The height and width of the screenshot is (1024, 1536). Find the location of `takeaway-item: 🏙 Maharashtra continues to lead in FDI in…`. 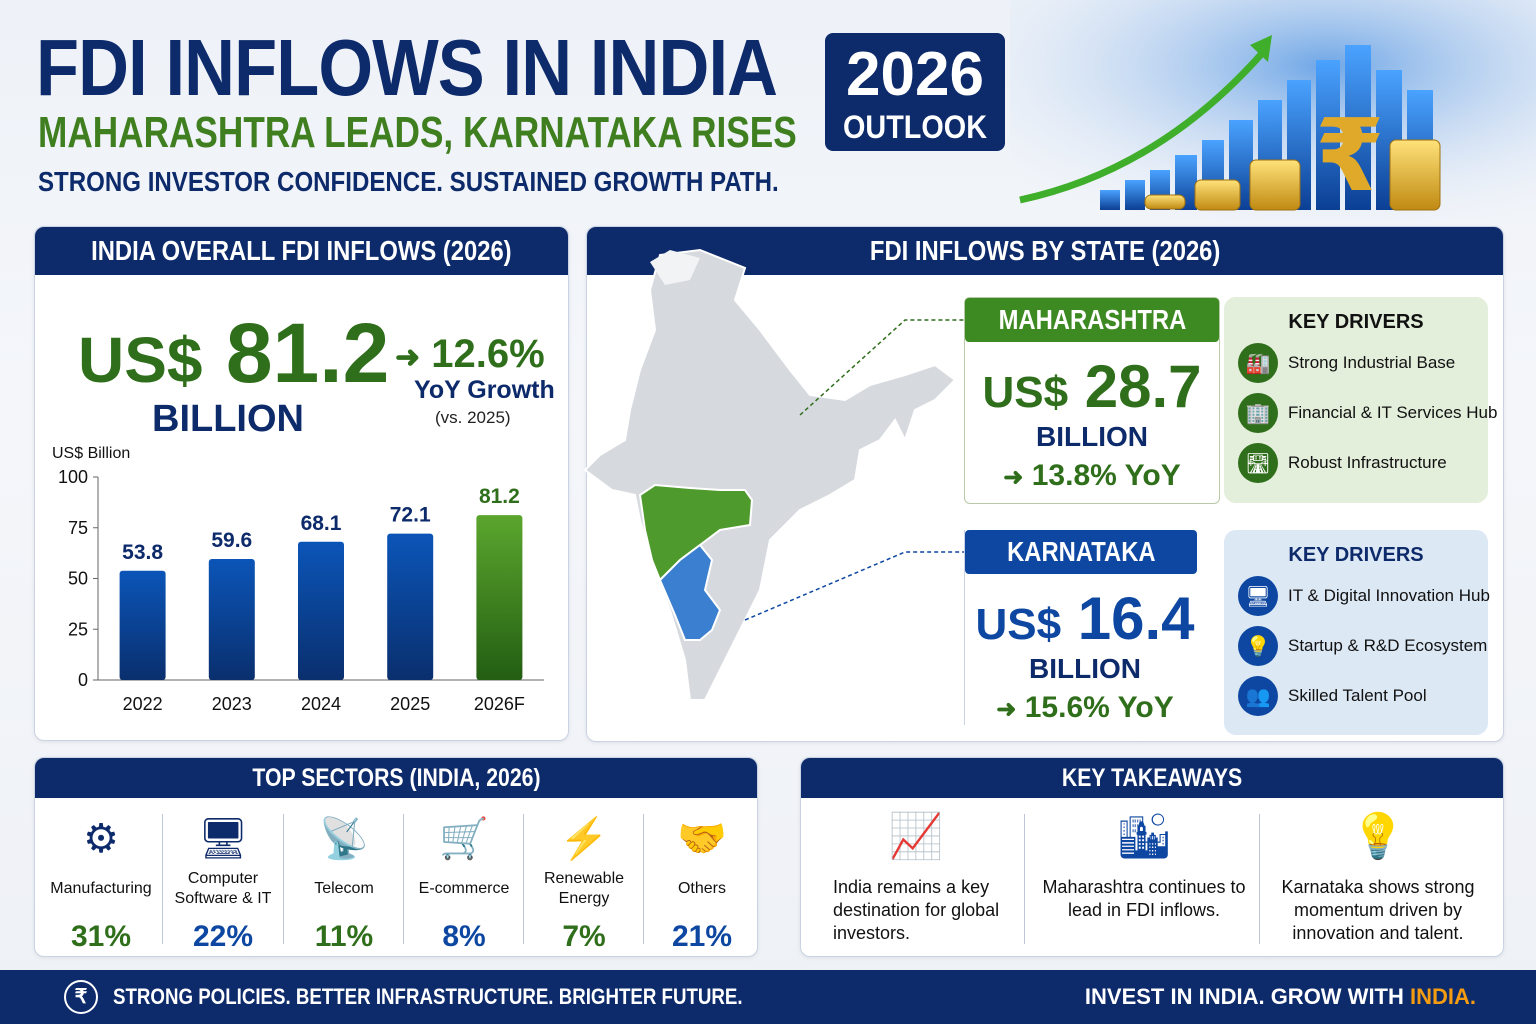

takeaway-item: 🏙 Maharashtra continues to lead in FDI in… is located at coordinates (1144, 878).